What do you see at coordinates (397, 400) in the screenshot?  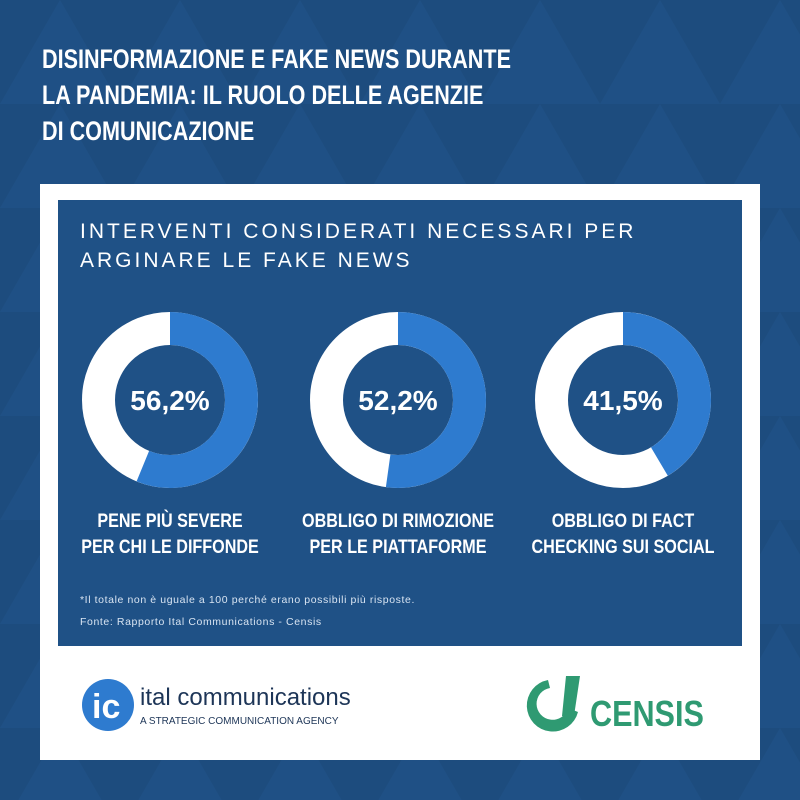 I see `value-label: 52,2%` at bounding box center [397, 400].